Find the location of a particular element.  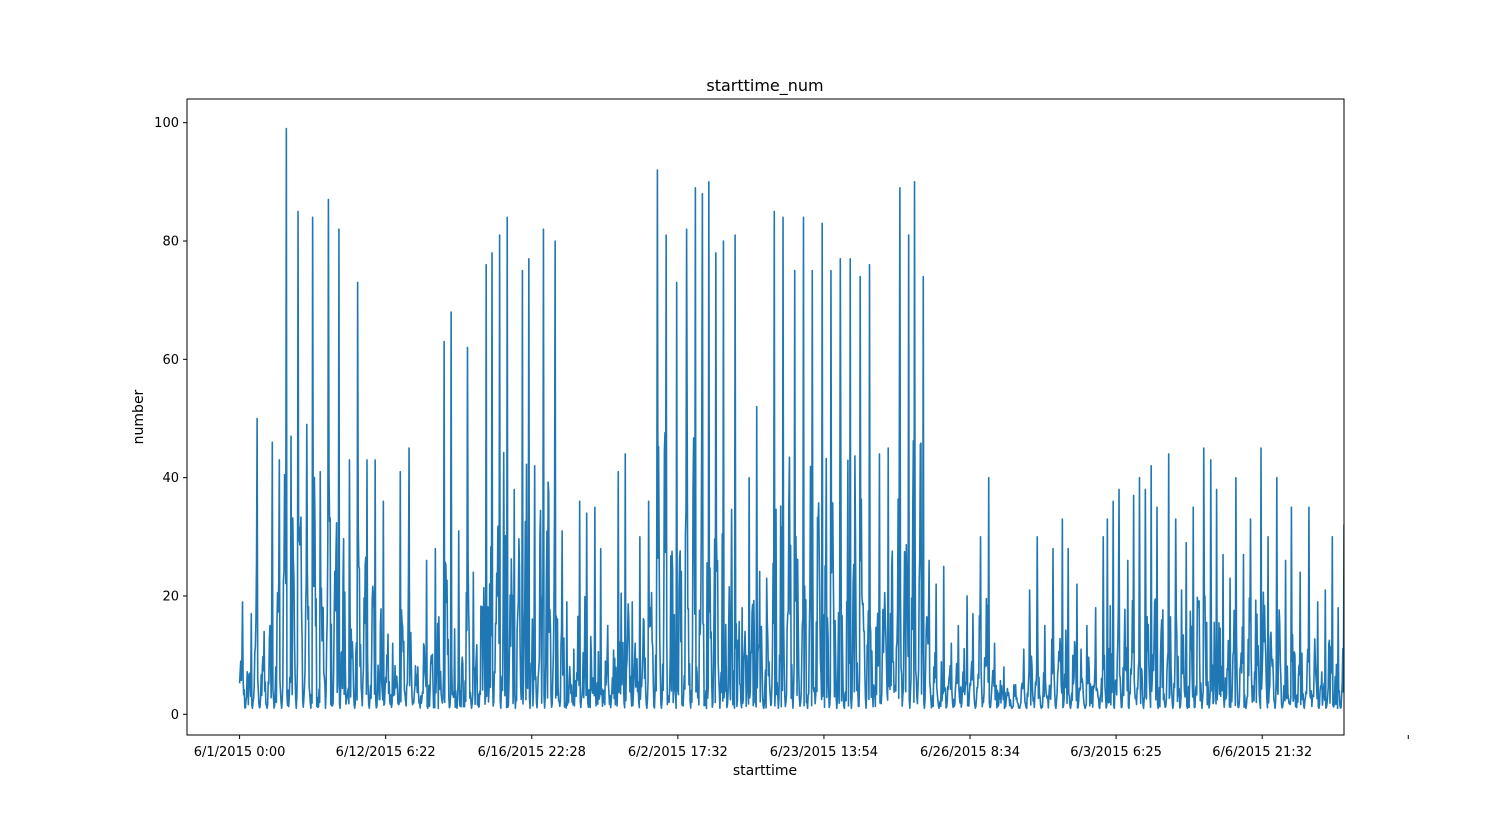

y-tick-label: 20 is located at coordinates (170, 596).